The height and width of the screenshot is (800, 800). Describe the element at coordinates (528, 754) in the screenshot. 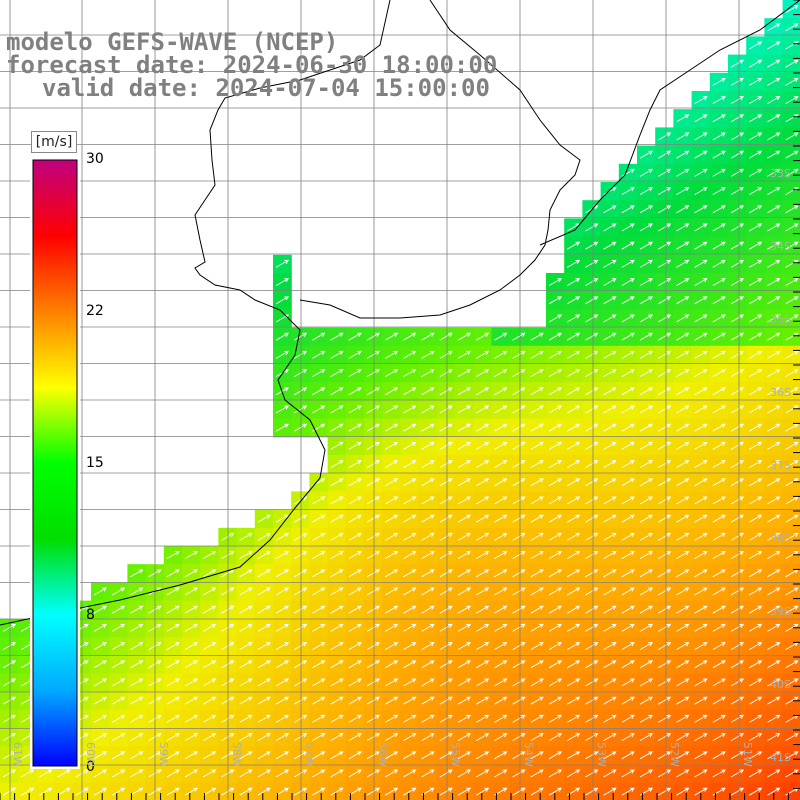

I see `longitude-label: 54W` at that location.